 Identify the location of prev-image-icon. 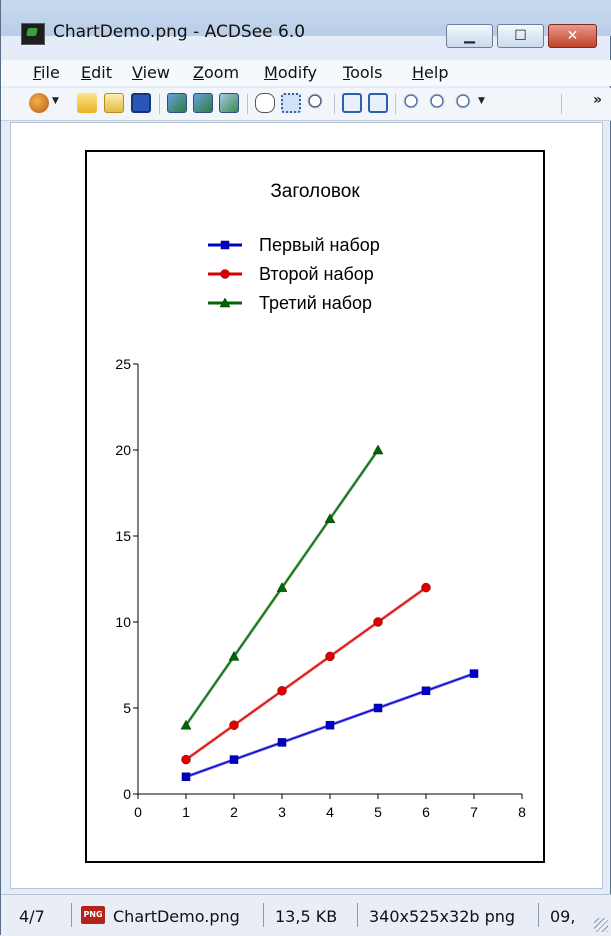
(177, 103).